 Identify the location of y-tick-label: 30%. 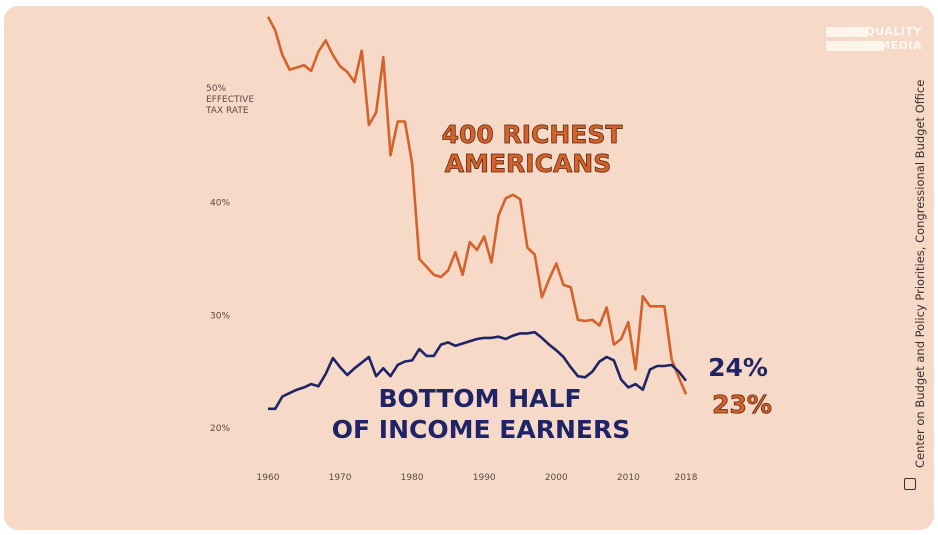
(220, 316).